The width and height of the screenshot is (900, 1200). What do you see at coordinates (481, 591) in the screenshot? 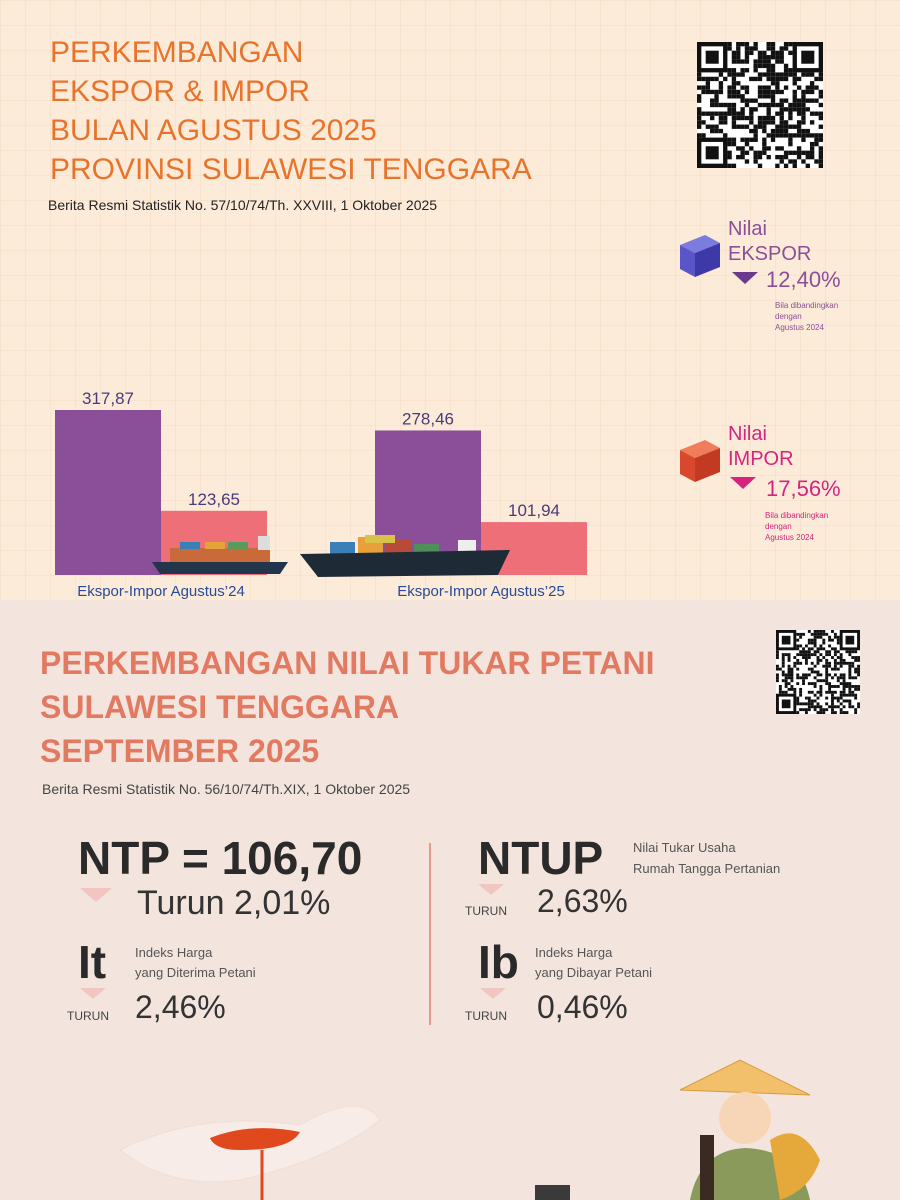
I see `category-label: Ekspor-Impor Agustus’25` at bounding box center [481, 591].